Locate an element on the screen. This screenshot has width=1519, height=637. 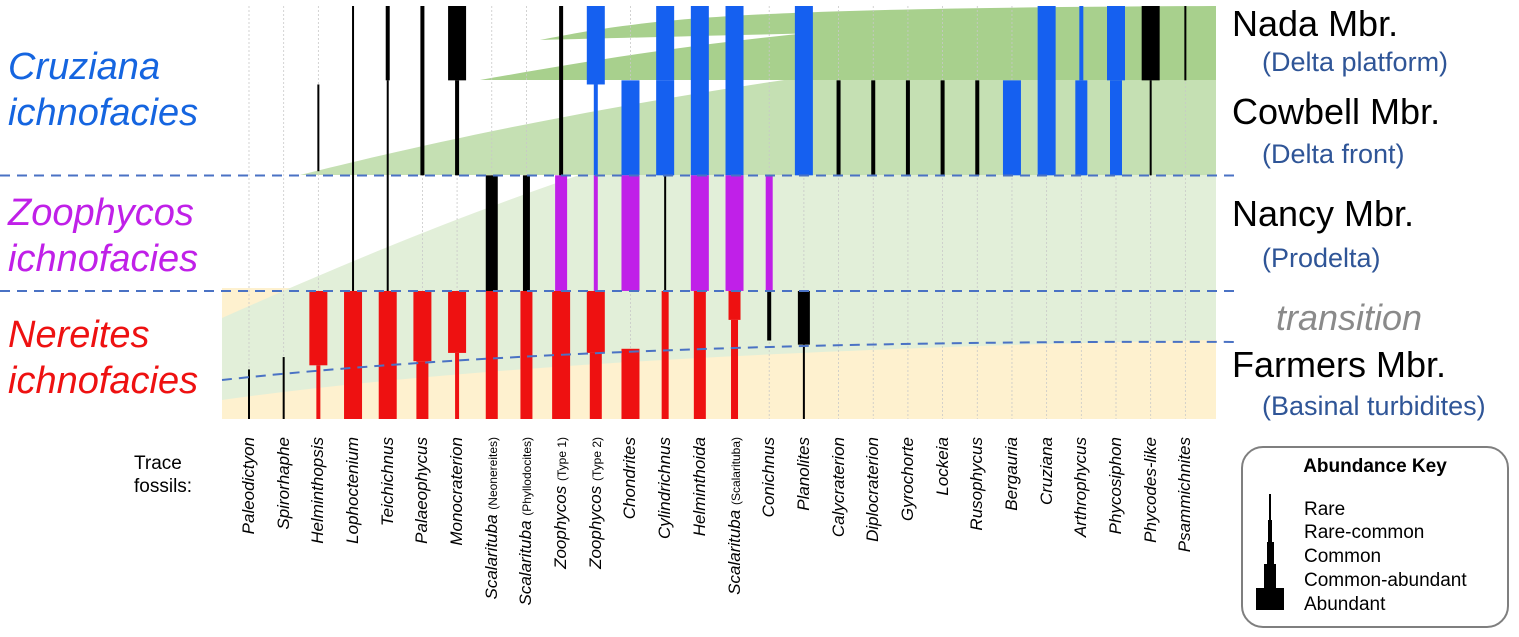
taxon-label: Monocraterion is located at coordinates (457, 537).